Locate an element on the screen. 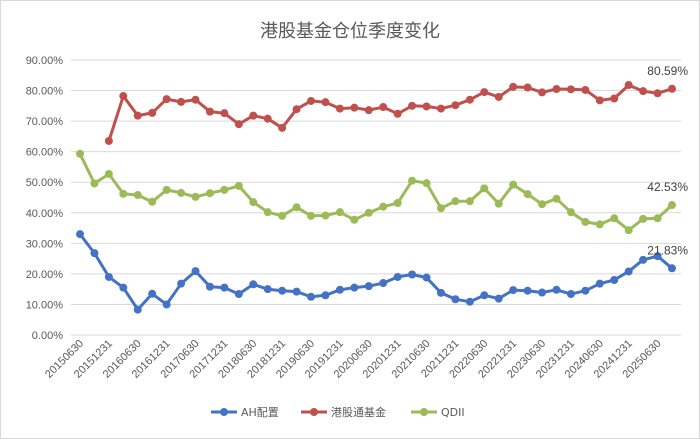 The height and width of the screenshot is (439, 700). y-tick-label: 50.00% is located at coordinates (45, 183).